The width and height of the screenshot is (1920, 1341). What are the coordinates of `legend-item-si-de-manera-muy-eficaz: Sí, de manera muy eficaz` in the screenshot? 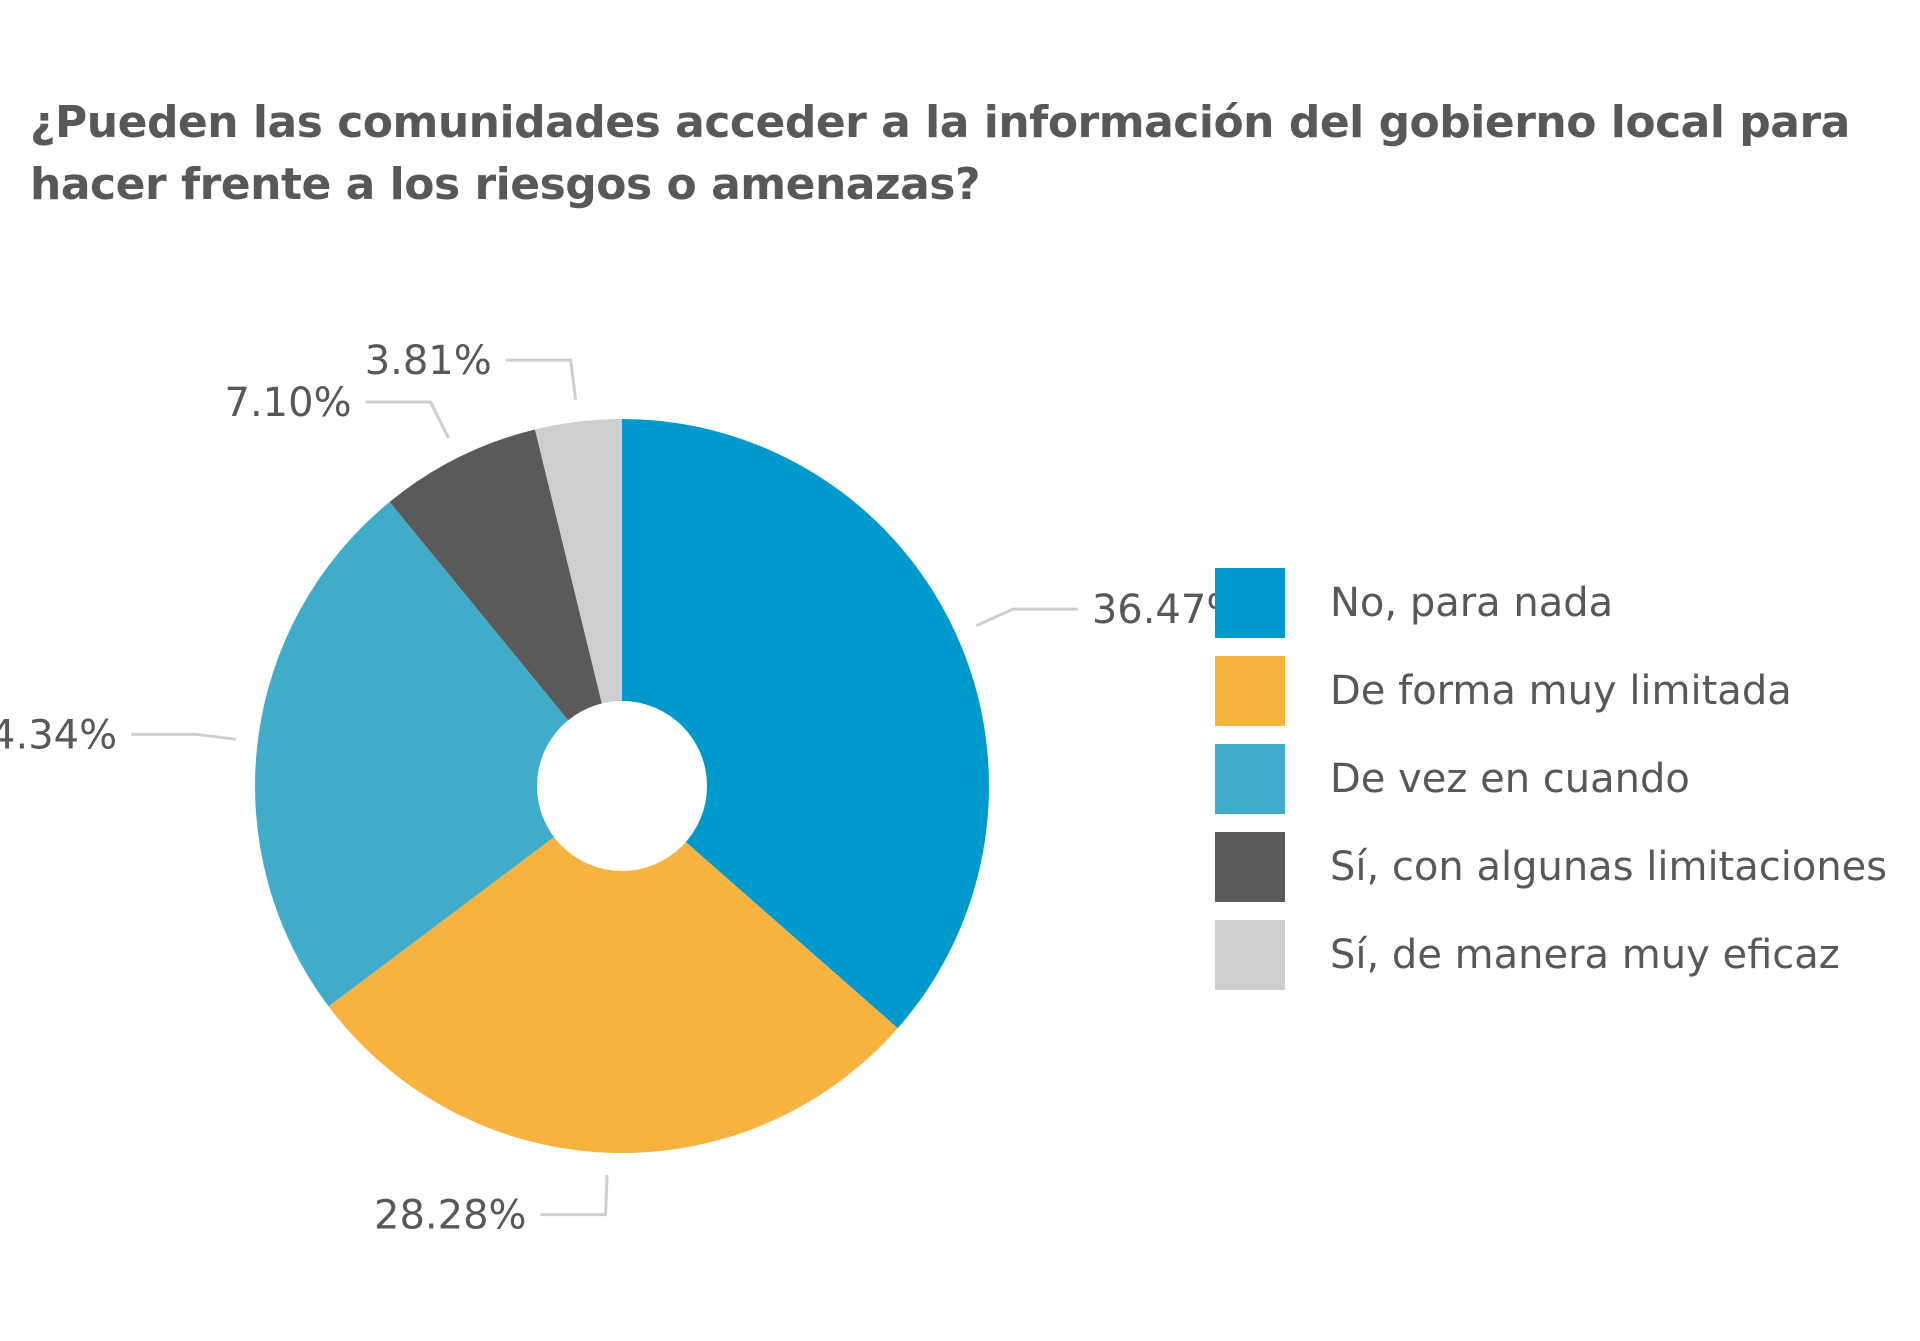 It's located at (1551, 955).